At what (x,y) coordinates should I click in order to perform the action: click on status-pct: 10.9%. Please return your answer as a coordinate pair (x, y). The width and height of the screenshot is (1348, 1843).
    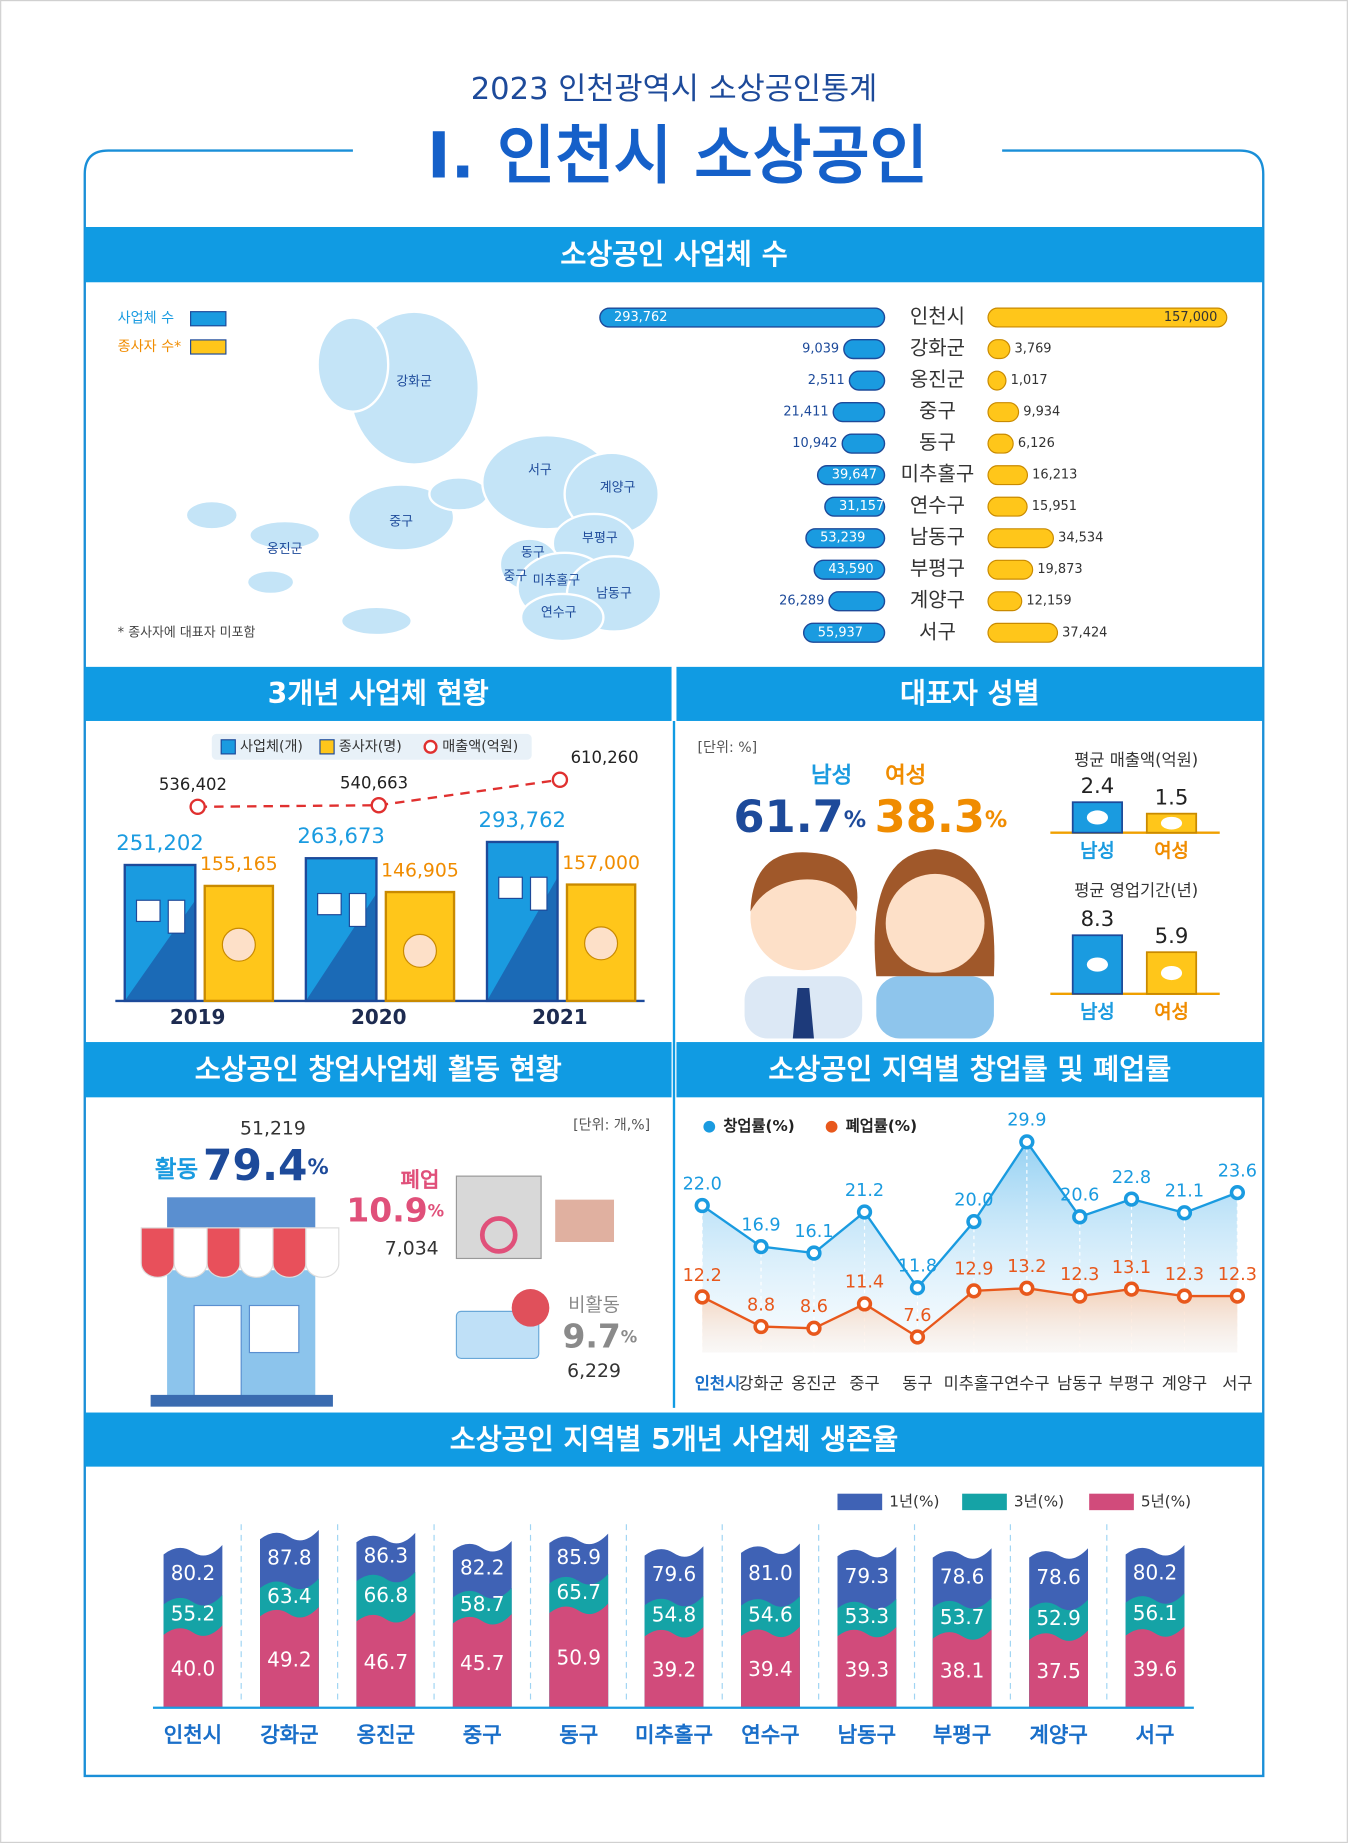
    Looking at the image, I should click on (395, 1209).